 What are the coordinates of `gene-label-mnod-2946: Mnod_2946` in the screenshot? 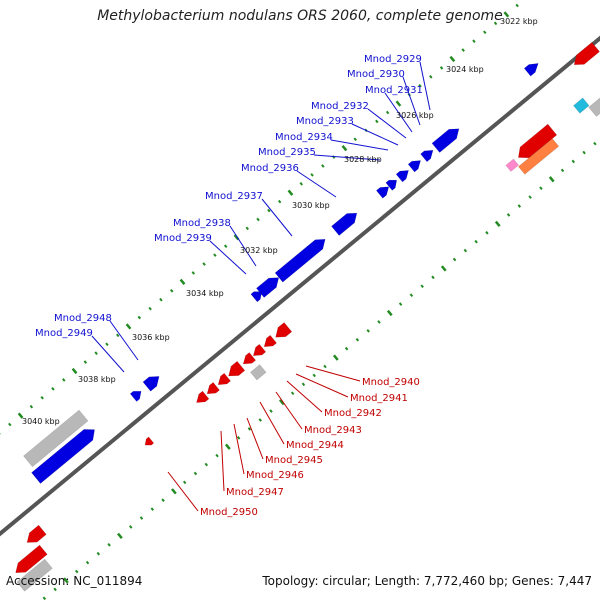 It's located at (275, 475).